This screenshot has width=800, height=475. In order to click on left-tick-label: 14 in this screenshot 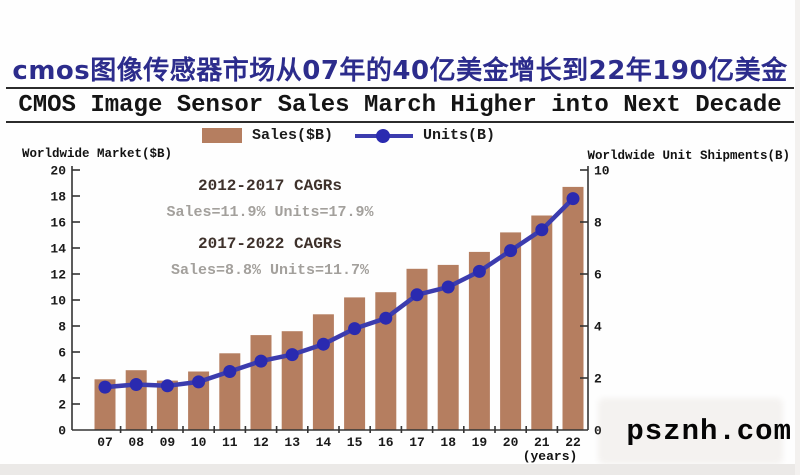, I will do `click(58, 249)`.